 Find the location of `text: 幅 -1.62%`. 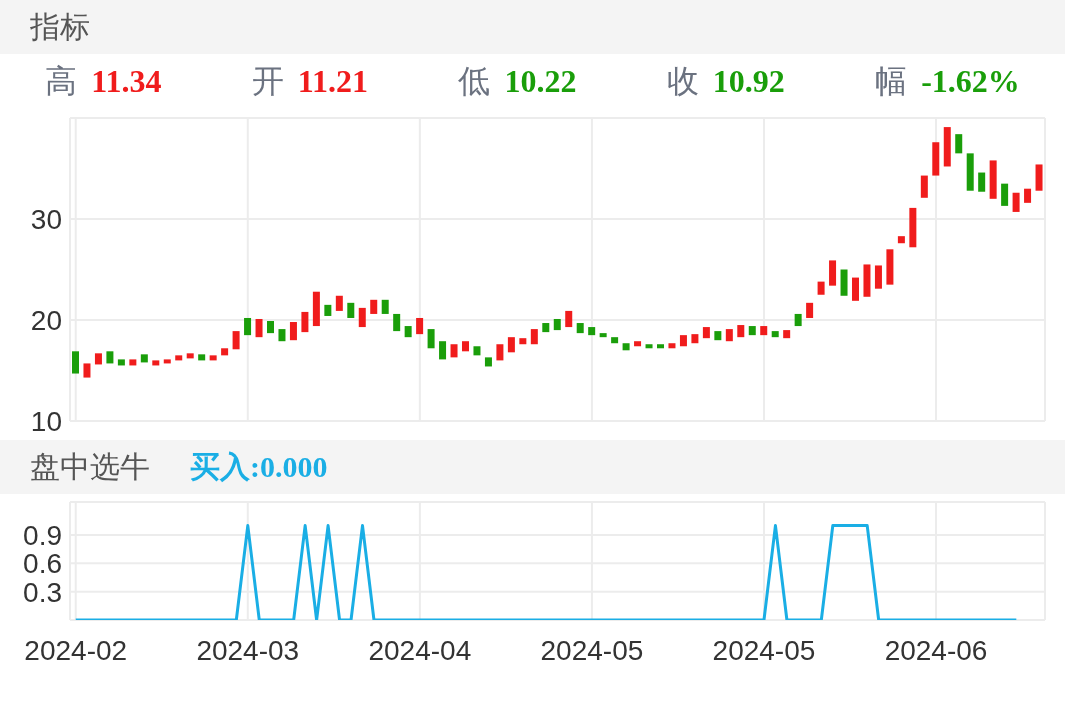

text: 幅 -1.62% is located at coordinates (947, 81).